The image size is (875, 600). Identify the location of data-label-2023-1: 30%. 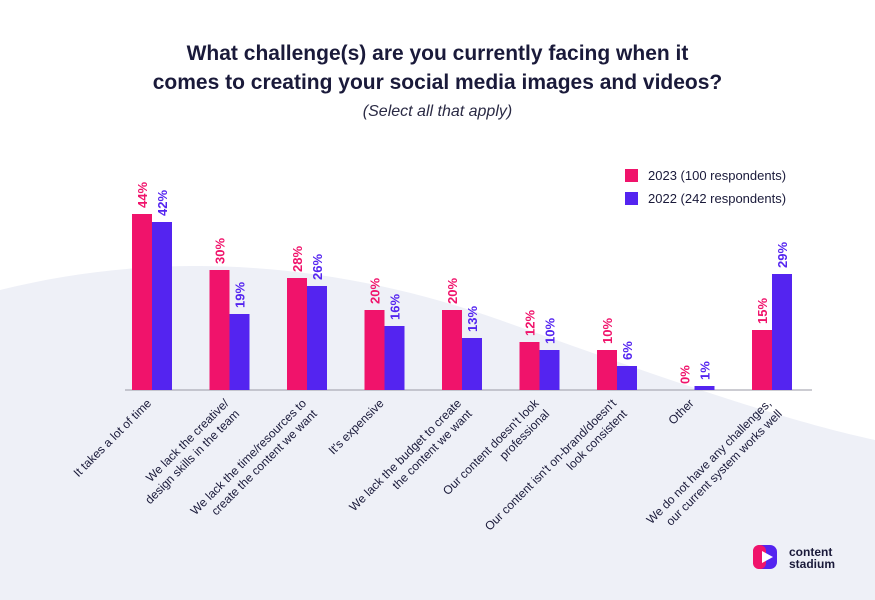
(220, 251).